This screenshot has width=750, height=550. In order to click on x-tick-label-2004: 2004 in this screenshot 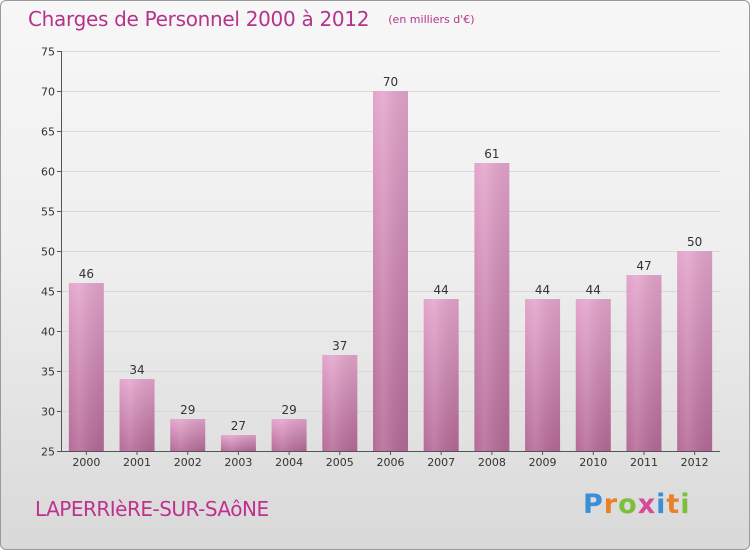, I will do `click(289, 462)`.